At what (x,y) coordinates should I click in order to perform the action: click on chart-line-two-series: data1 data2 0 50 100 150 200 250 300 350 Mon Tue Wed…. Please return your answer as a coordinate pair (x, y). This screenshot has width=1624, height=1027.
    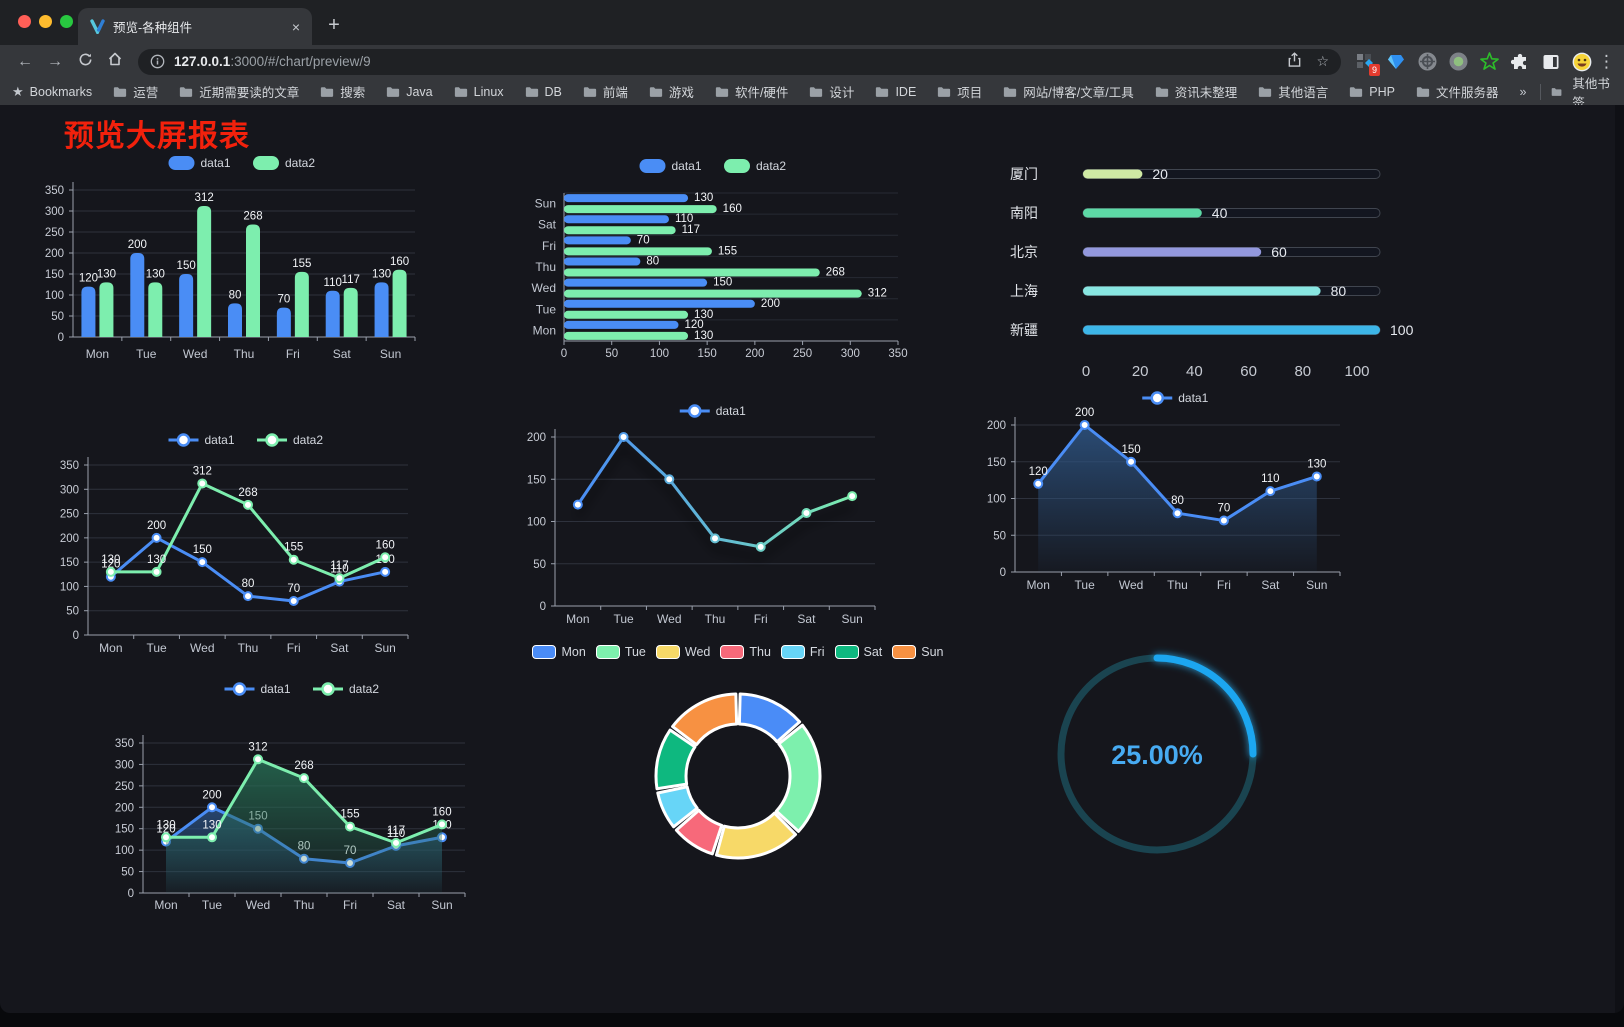
    Looking at the image, I should click on (233, 545).